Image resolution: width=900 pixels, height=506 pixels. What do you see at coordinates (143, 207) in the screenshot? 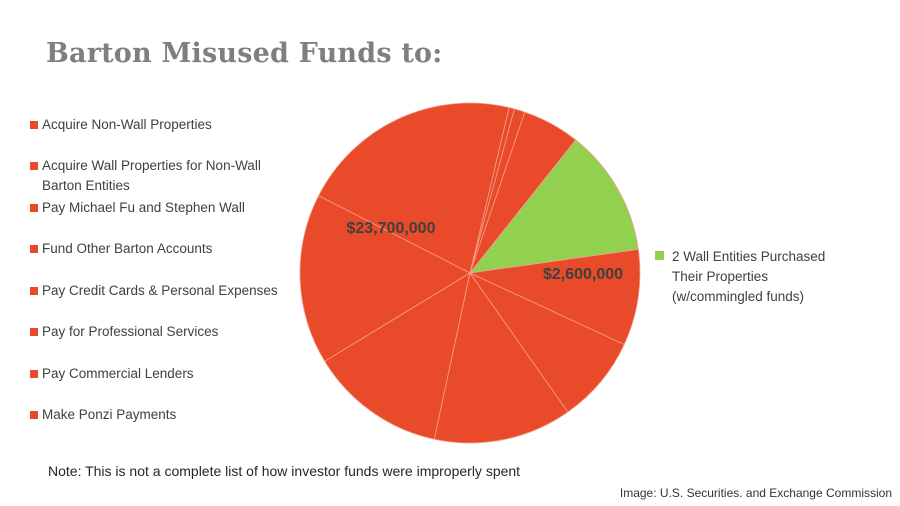
I see `legend-label: Pay Michael Fu and Stephen Wall` at bounding box center [143, 207].